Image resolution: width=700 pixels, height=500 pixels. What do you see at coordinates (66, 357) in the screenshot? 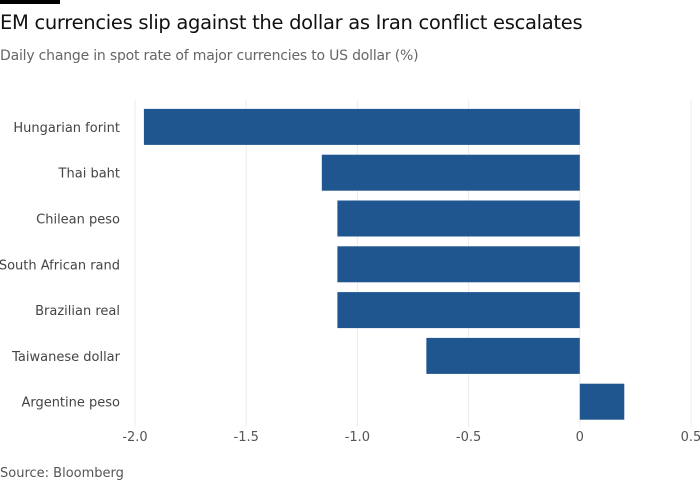
I see `category-label: Taiwanese dollar` at bounding box center [66, 357].